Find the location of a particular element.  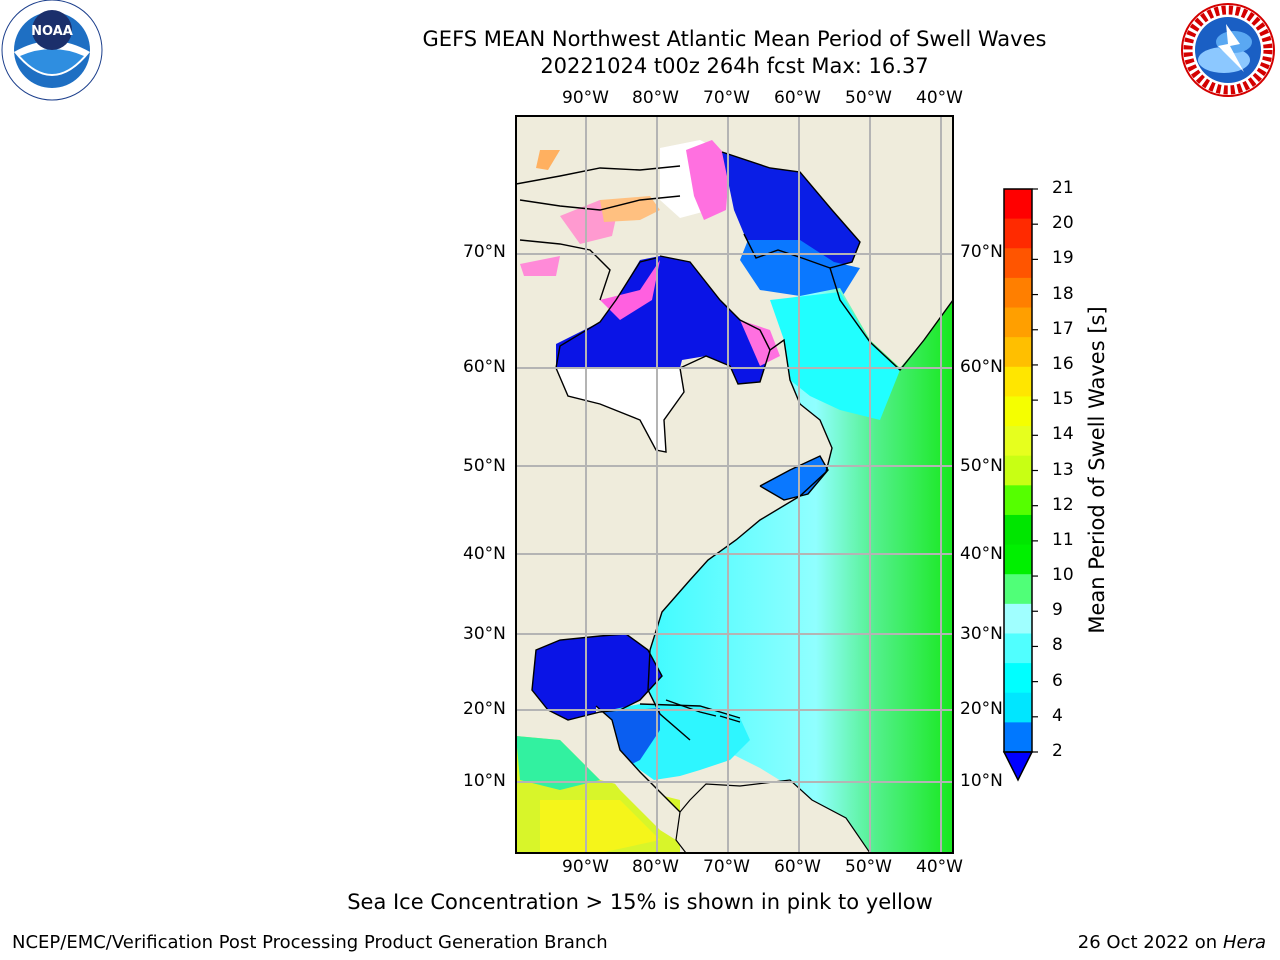

colorbar-tick-label: 20 is located at coordinates (1063, 223).